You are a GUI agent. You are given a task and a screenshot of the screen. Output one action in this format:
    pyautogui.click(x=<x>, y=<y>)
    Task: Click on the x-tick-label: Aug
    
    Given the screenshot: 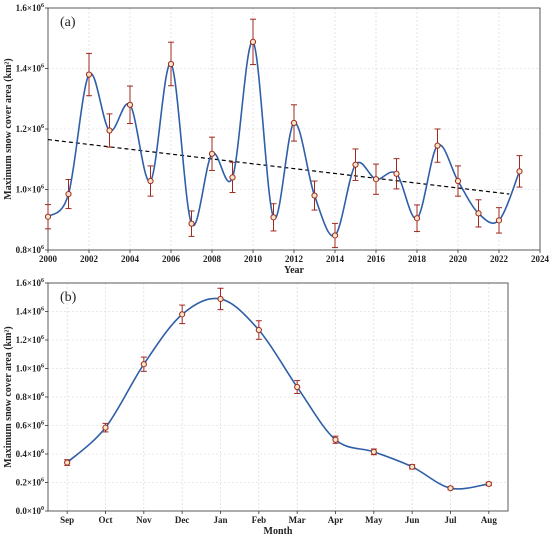 What is the action you would take?
    pyautogui.click(x=489, y=520)
    